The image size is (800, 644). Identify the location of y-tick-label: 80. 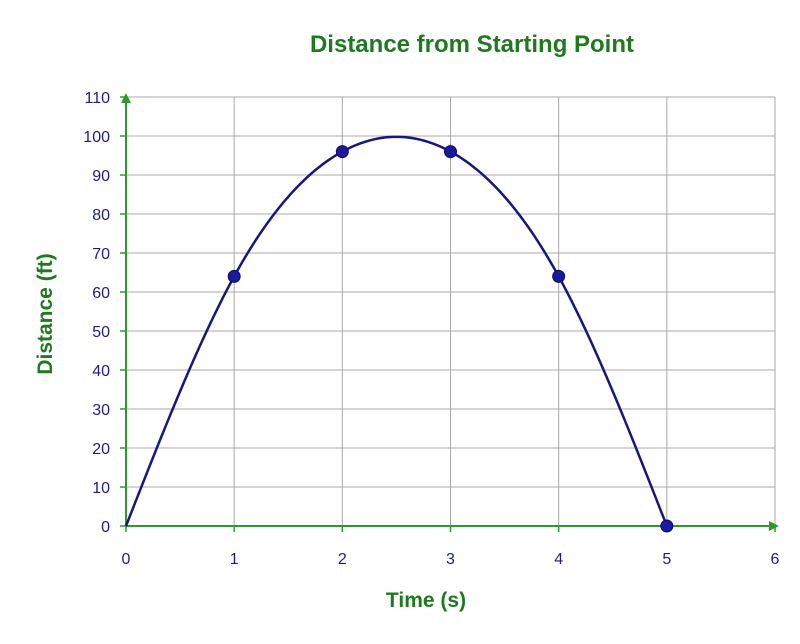
(101, 215).